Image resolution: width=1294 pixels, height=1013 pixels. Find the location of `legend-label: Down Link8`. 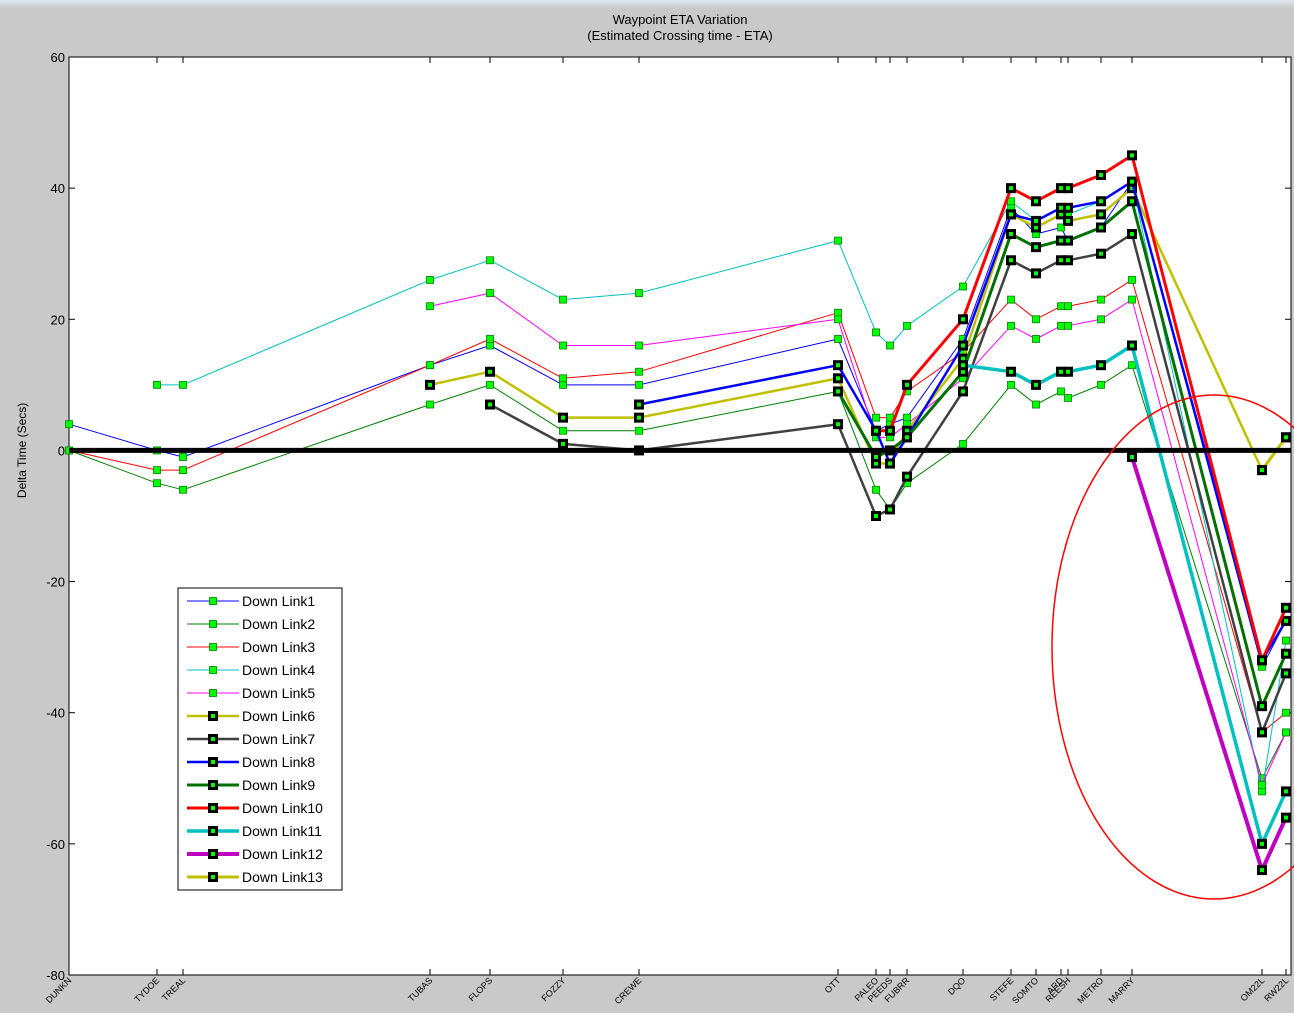

legend-label: Down Link8 is located at coordinates (278, 762).